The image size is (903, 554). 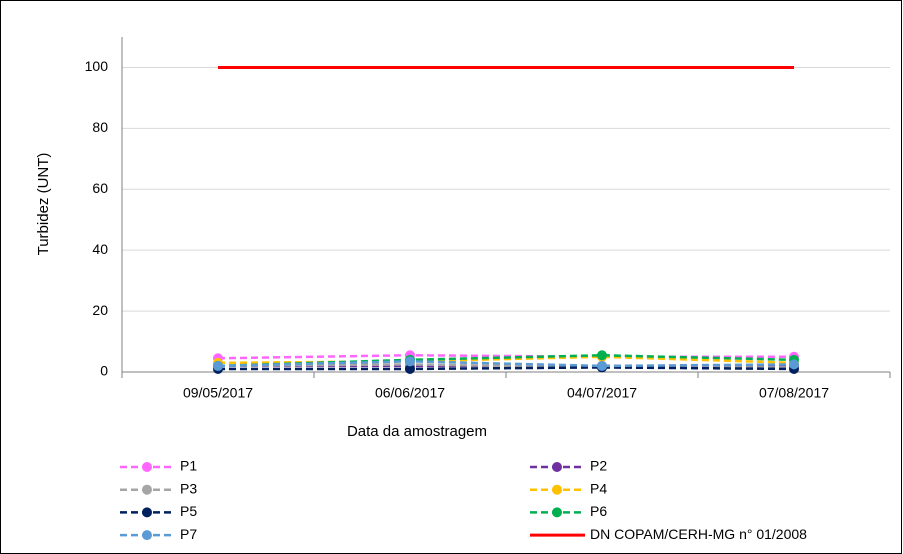 What do you see at coordinates (188, 466) in the screenshot?
I see `legend-label: P1` at bounding box center [188, 466].